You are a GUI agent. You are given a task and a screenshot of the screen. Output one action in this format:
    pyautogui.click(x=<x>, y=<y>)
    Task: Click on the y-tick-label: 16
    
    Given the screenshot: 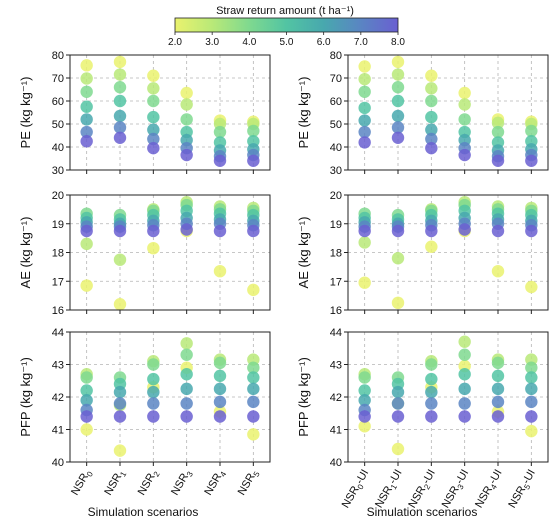 What is the action you would take?
    pyautogui.click(x=58, y=311)
    